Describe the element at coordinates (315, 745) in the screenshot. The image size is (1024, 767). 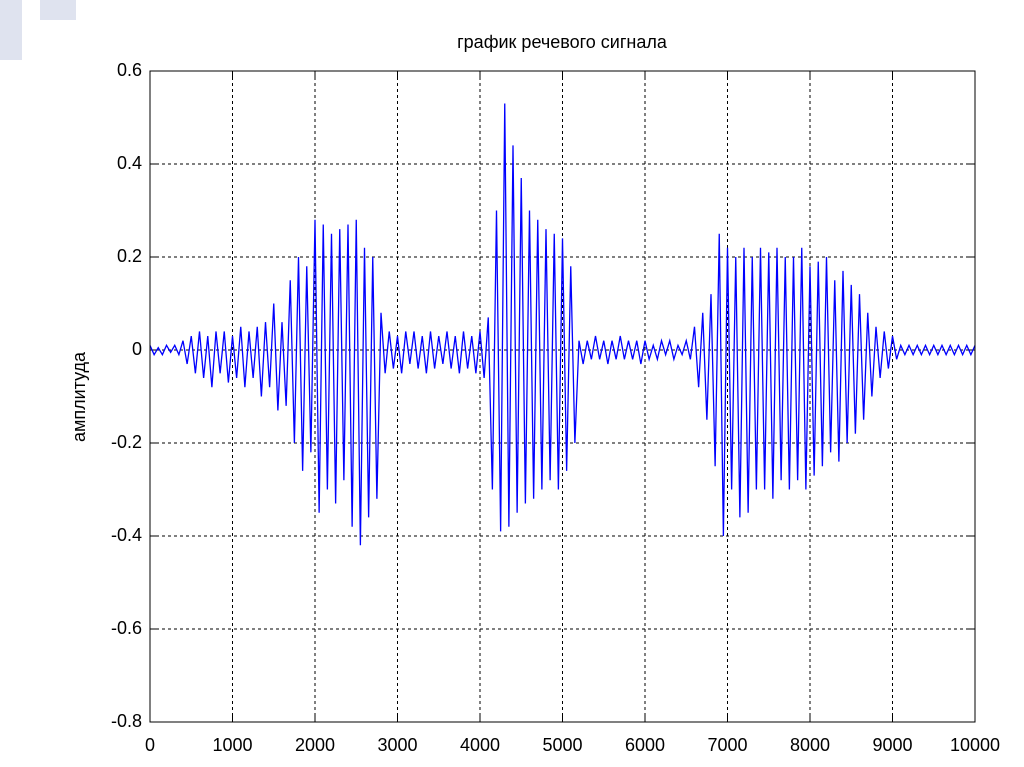
I see `x-tick-label: 2000` at that location.